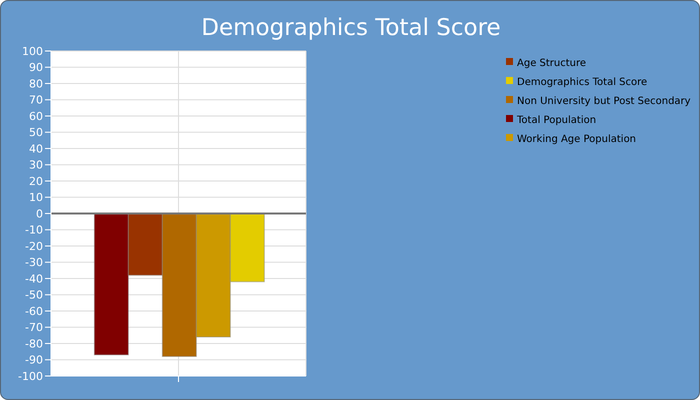 This screenshot has height=400, width=700. What do you see at coordinates (34, 311) in the screenshot?
I see `y-tick-label: -60` at bounding box center [34, 311].